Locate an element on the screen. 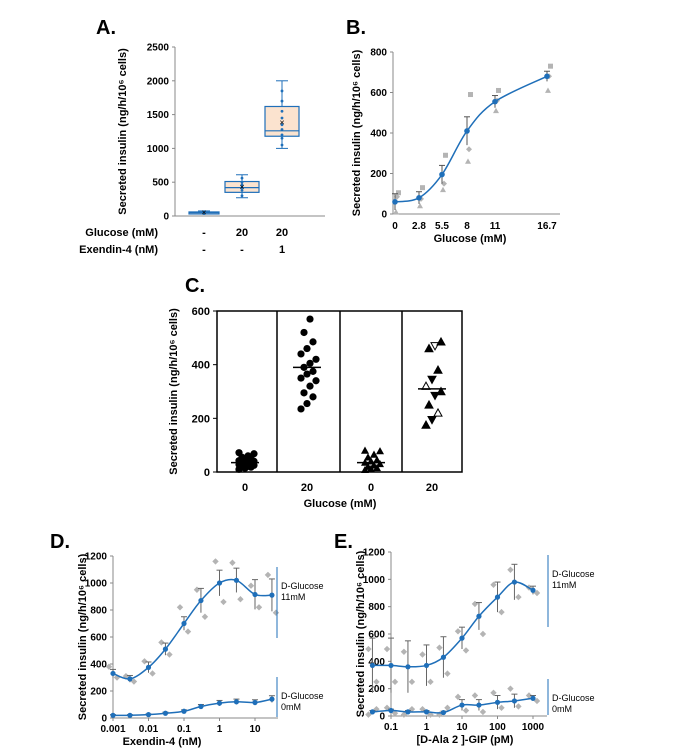 The width and height of the screenshot is (697, 756). e-y-tick-label: 1000 is located at coordinates (374, 580).